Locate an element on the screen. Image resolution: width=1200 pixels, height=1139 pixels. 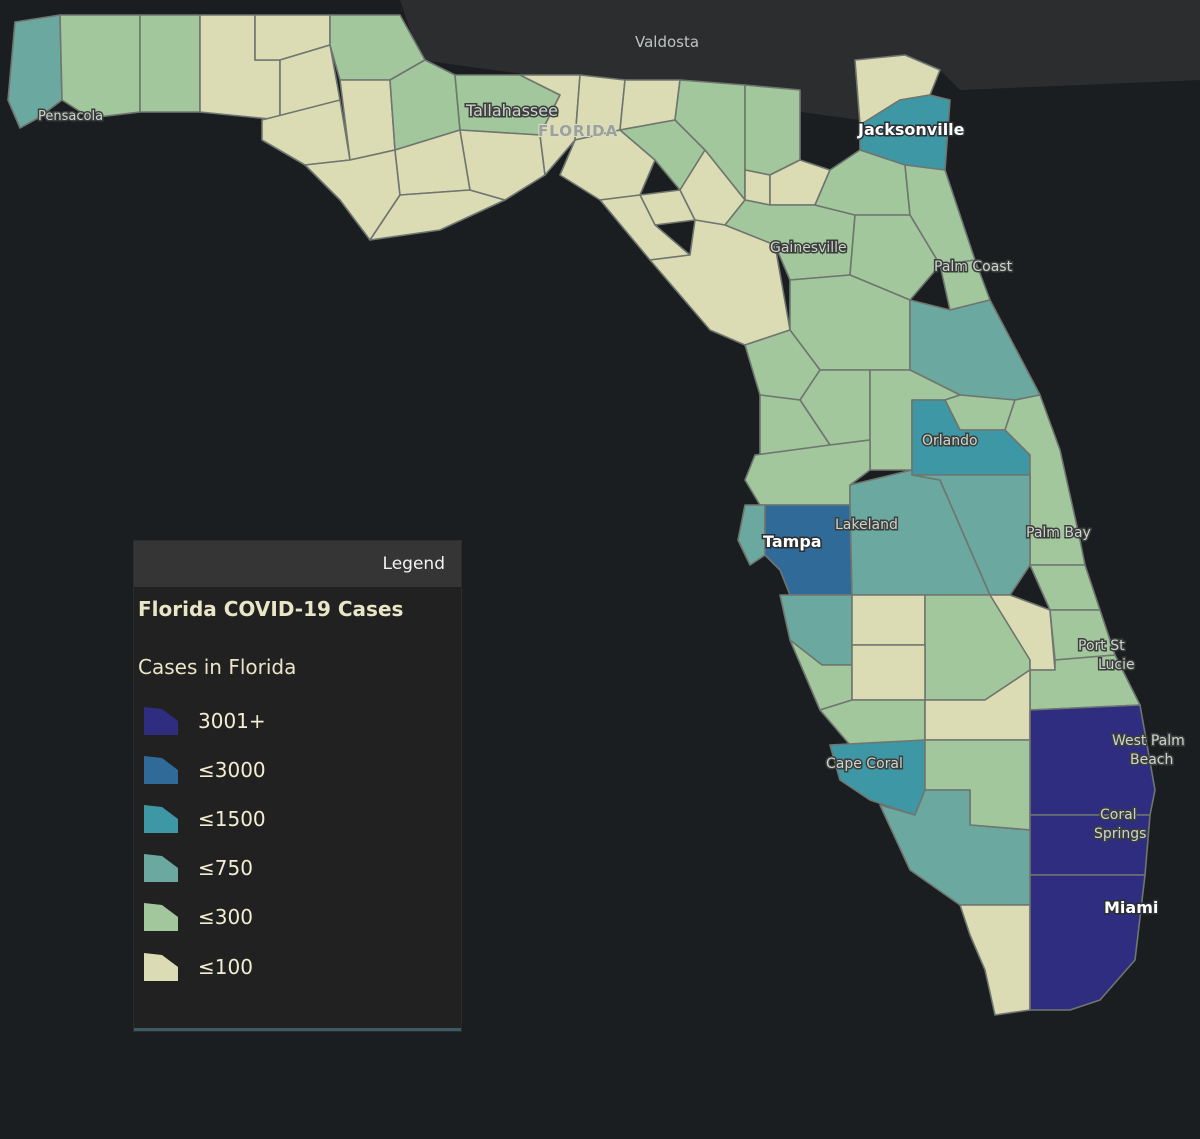
legend-swatch-le-1500-icon is located at coordinates (161, 819).